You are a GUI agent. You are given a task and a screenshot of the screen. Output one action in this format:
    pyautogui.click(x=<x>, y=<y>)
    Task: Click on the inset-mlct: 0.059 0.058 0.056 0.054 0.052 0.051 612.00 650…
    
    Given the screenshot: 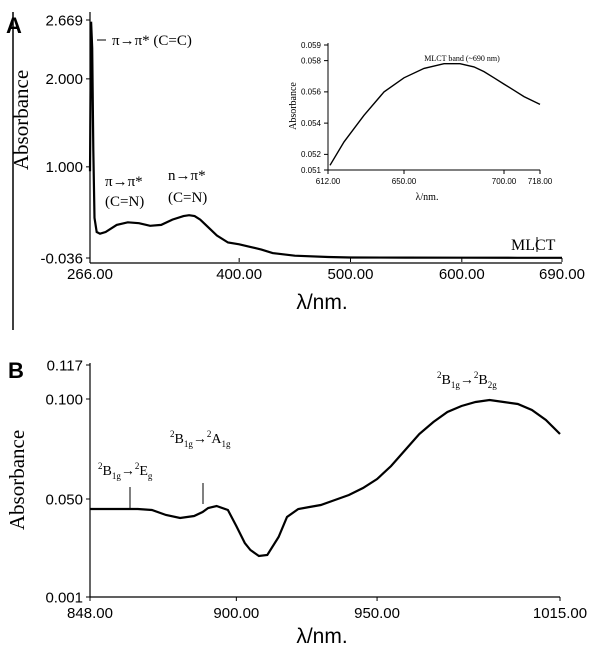 What is the action you would take?
    pyautogui.click(x=420, y=122)
    